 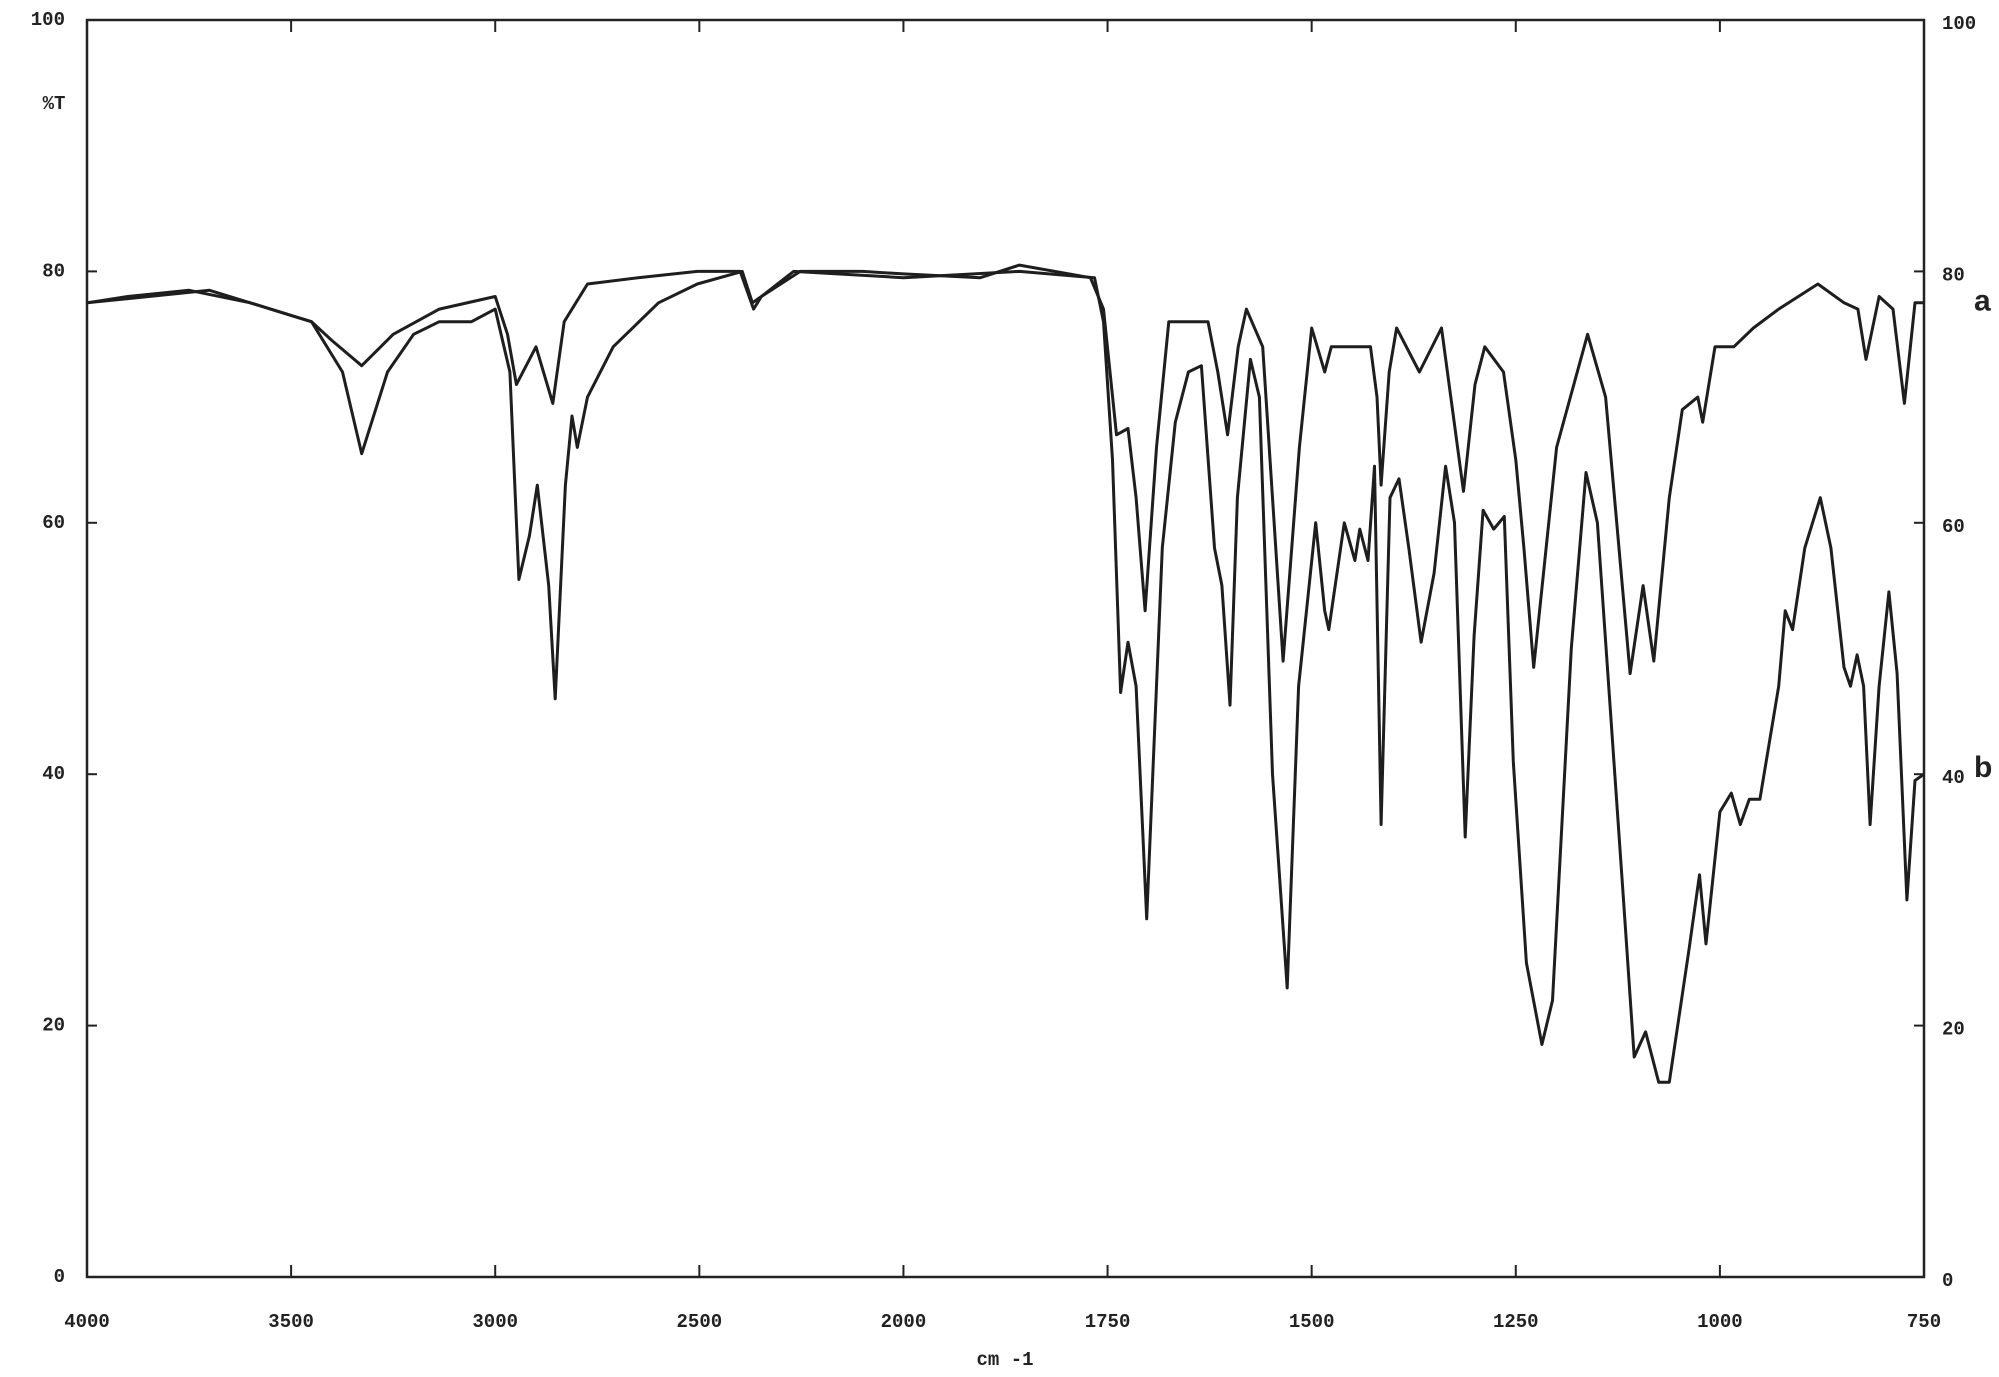 What do you see at coordinates (59, 1277) in the screenshot?
I see `y-tick-label: 0` at bounding box center [59, 1277].